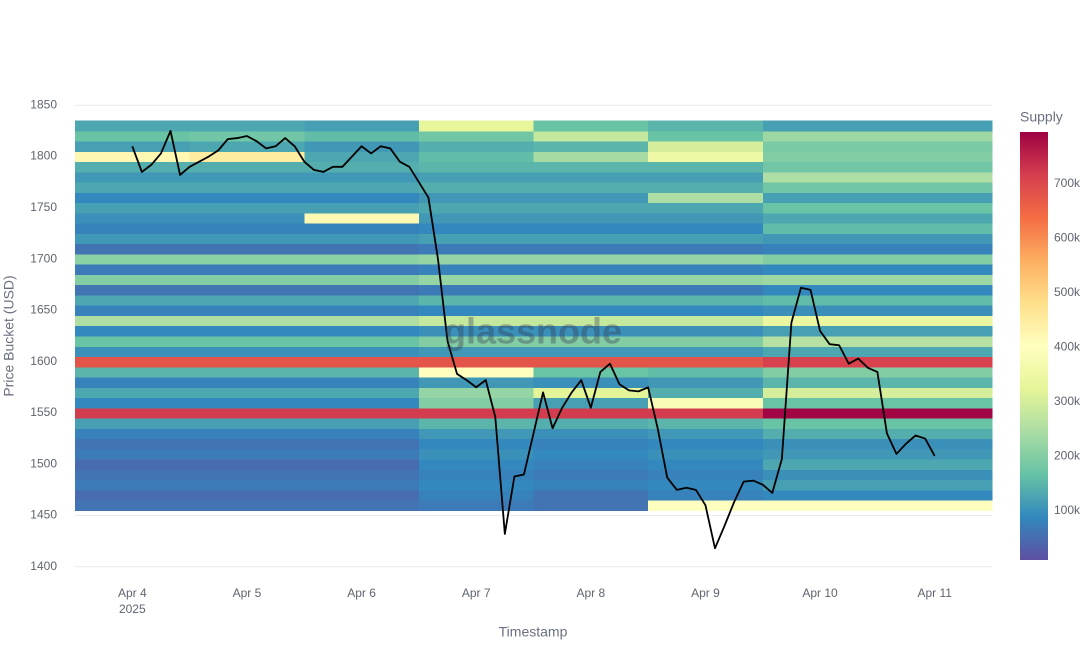 This screenshot has height=650, width=1084. I want to click on y-tick-label: 1700, so click(43, 258).